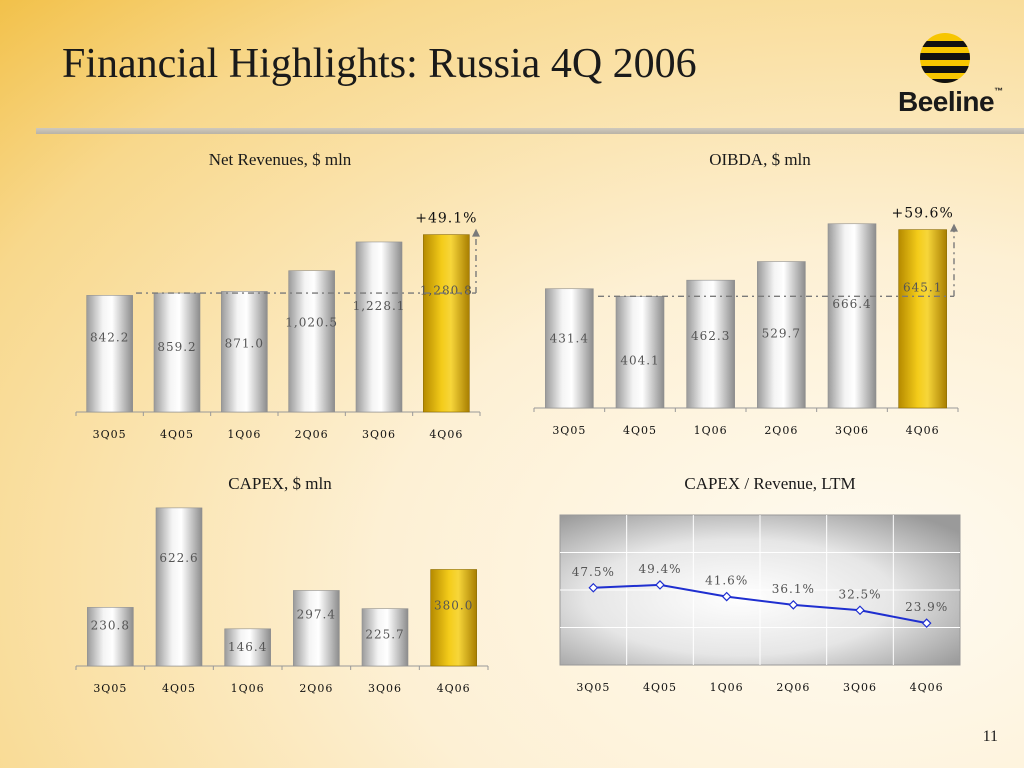  I want to click on title-divider, so click(530, 131).